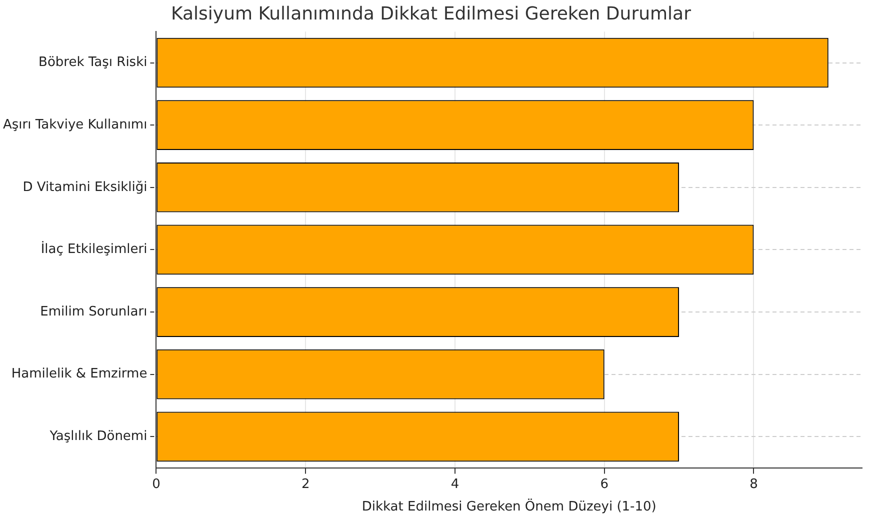 The height and width of the screenshot is (519, 870). What do you see at coordinates (94, 249) in the screenshot?
I see `y-tick-label: İlaç Etkileşimleri` at bounding box center [94, 249].